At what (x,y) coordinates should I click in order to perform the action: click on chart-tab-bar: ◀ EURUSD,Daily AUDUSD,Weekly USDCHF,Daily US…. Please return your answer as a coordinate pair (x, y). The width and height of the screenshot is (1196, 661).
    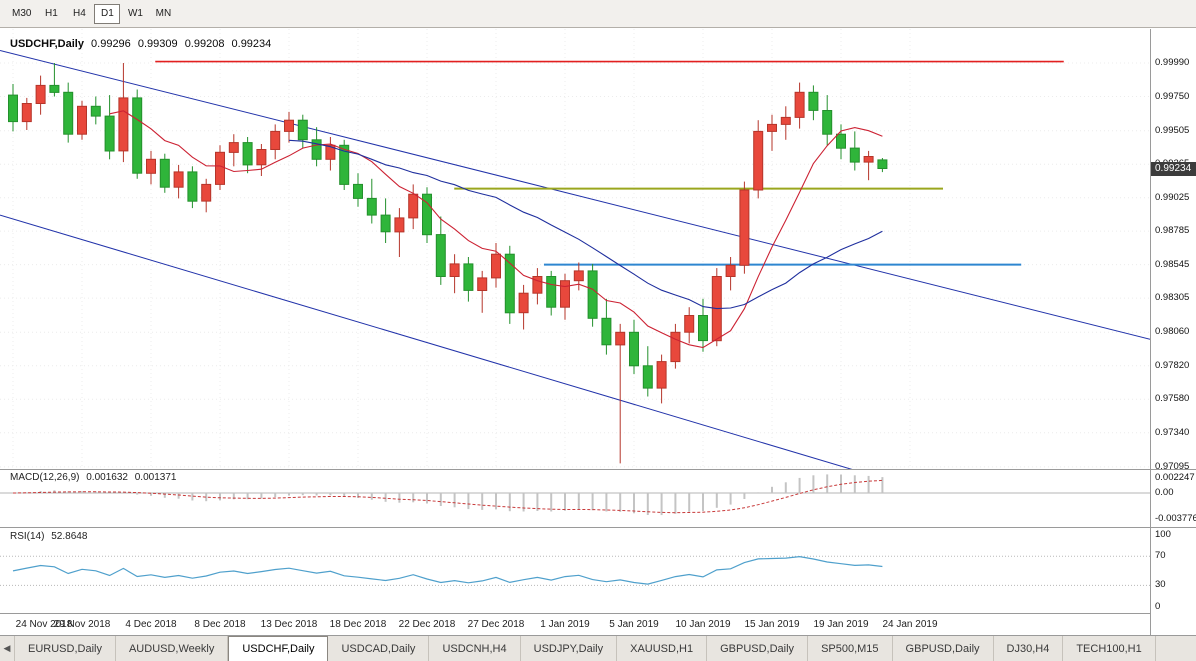
    Looking at the image, I should click on (598, 648).